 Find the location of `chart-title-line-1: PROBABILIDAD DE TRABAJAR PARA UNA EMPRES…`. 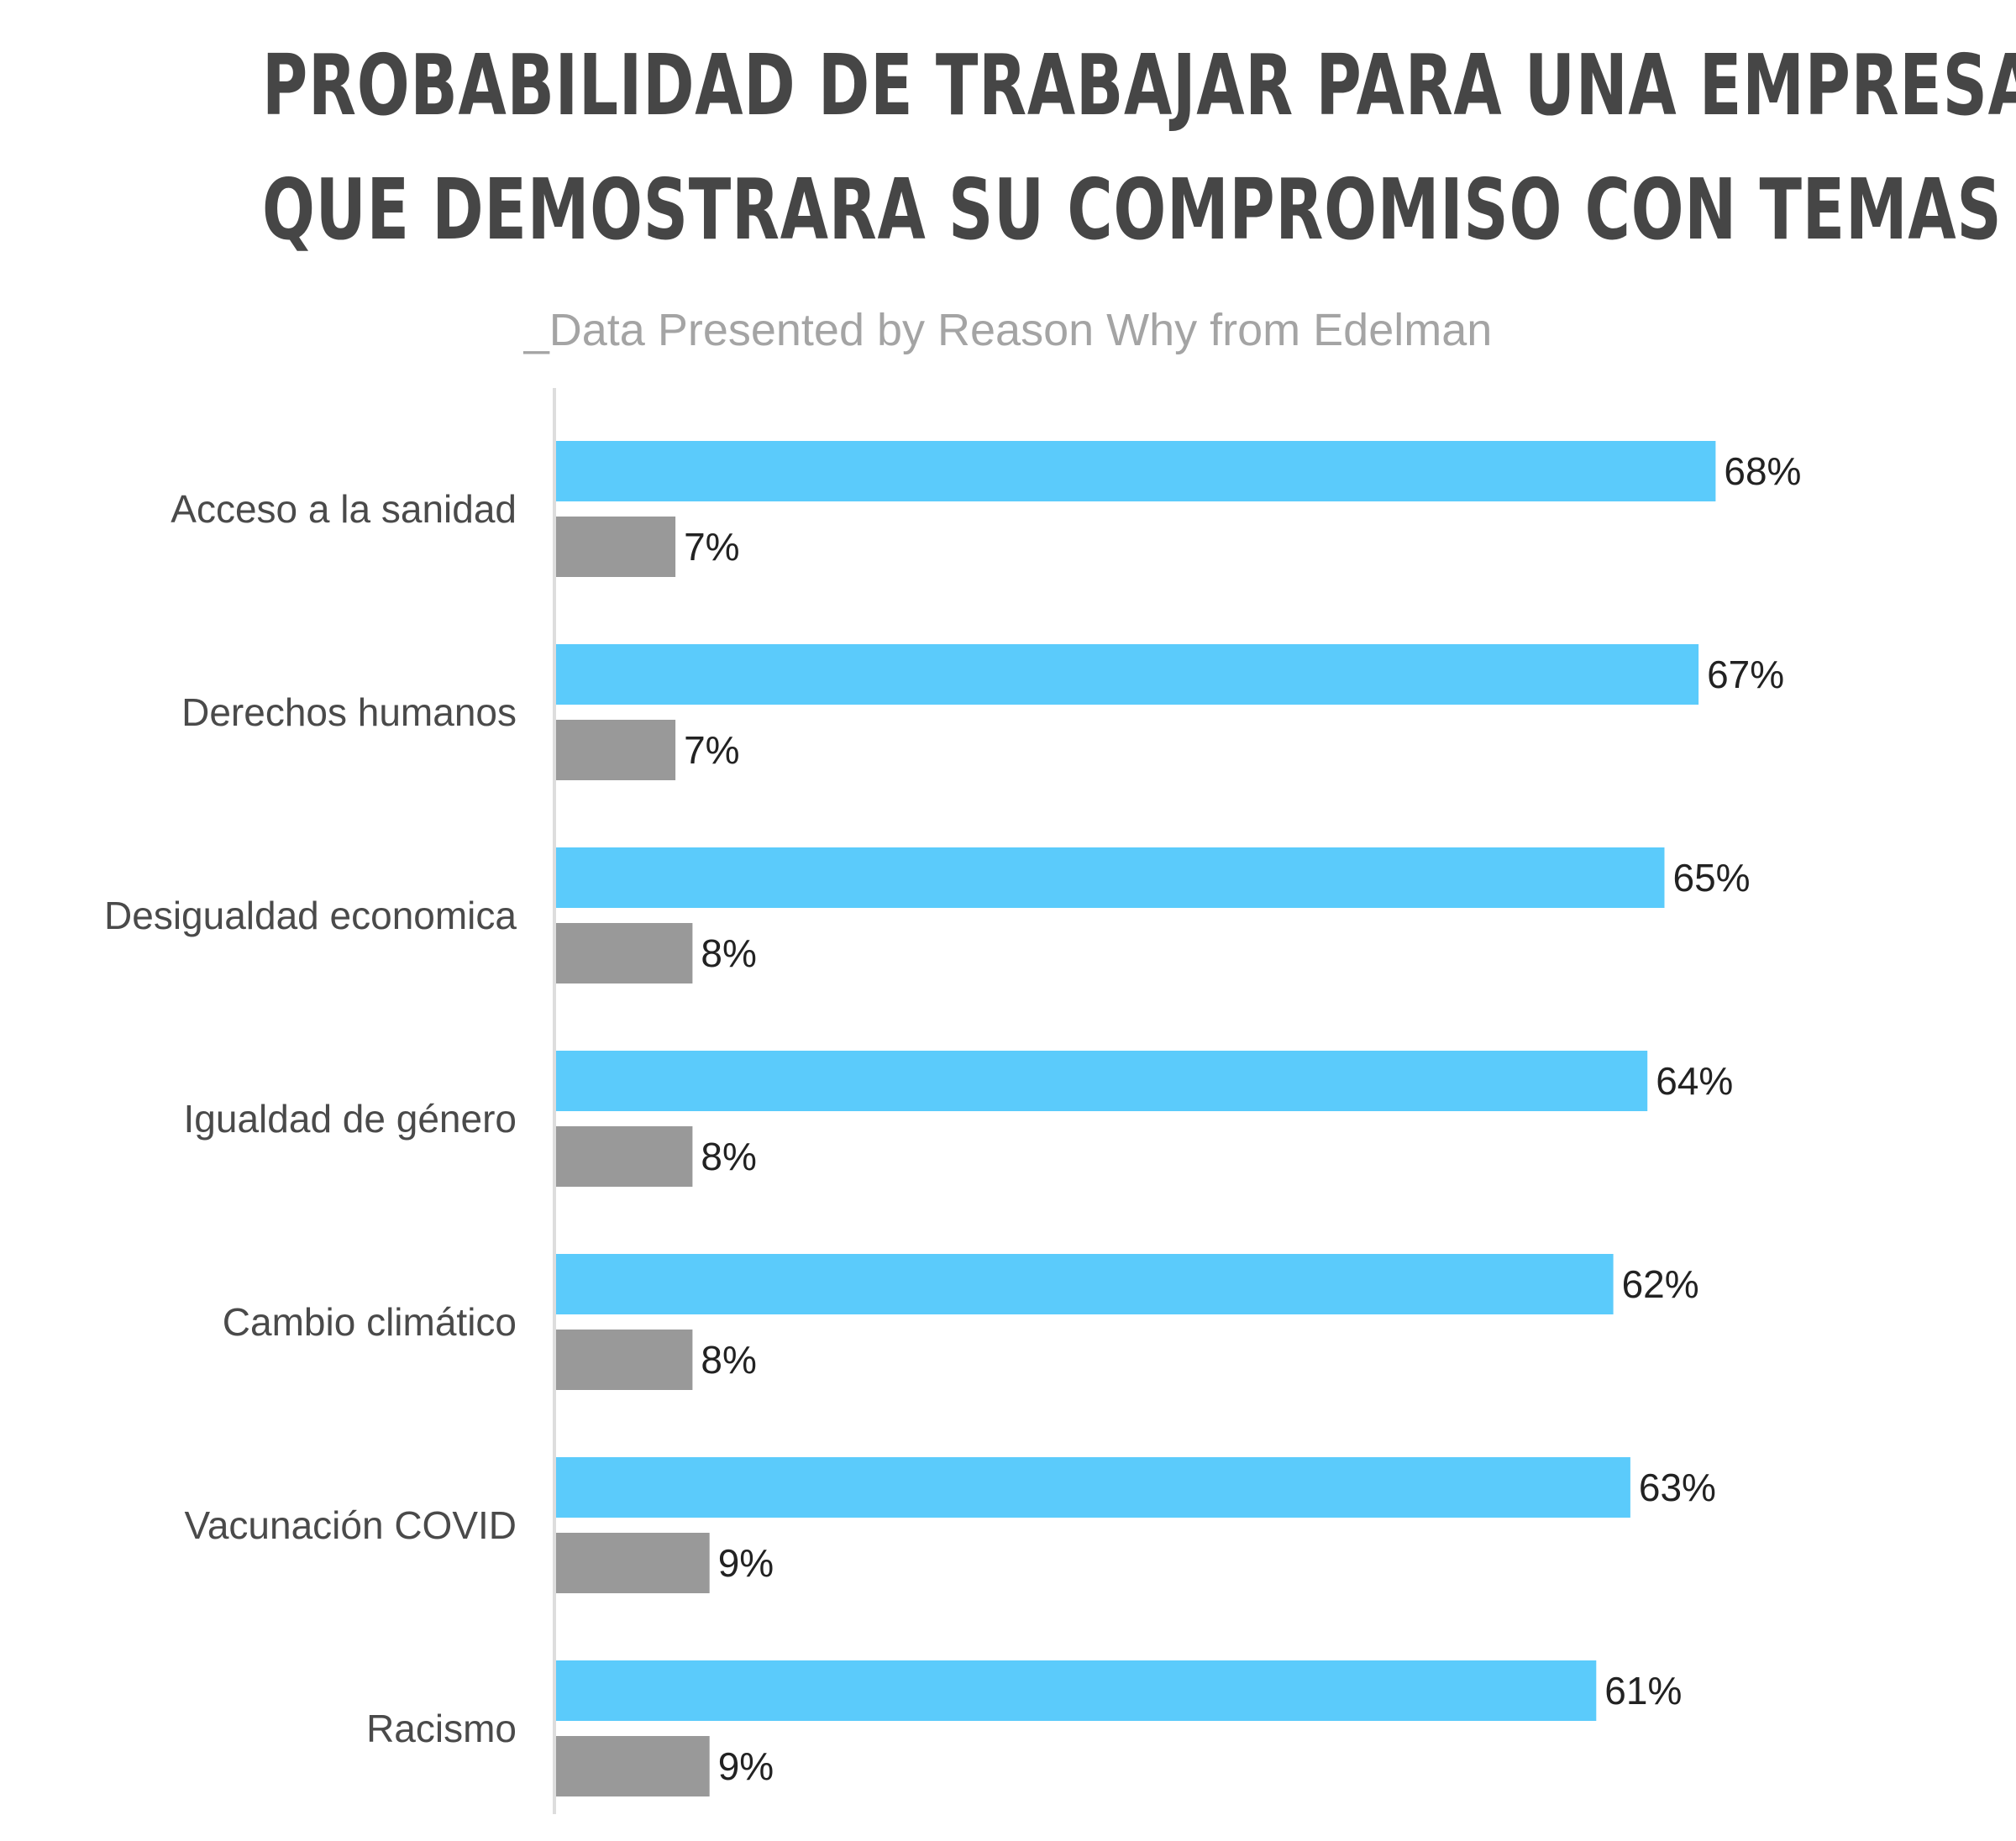

chart-title-line-1: PROBABILIDAD DE TRABAJAR PARA UNA EMPRES… is located at coordinates (1139, 85).